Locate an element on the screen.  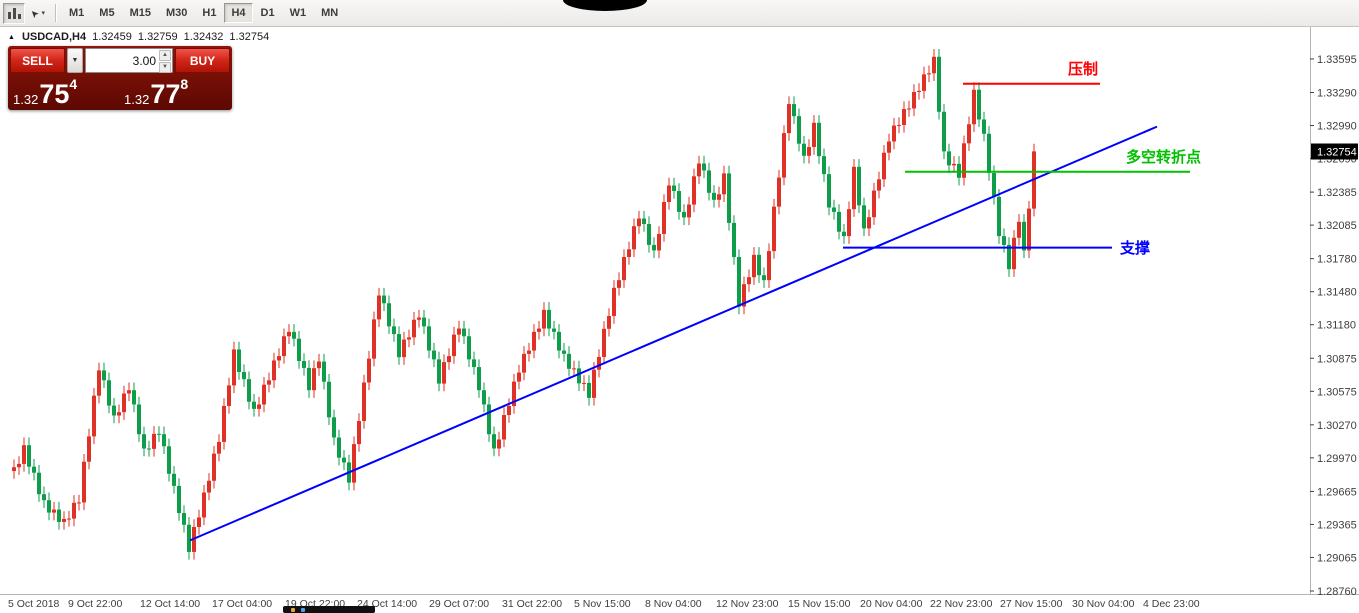
symbol-name: USDCAD,H4 is located at coordinates (54, 37).